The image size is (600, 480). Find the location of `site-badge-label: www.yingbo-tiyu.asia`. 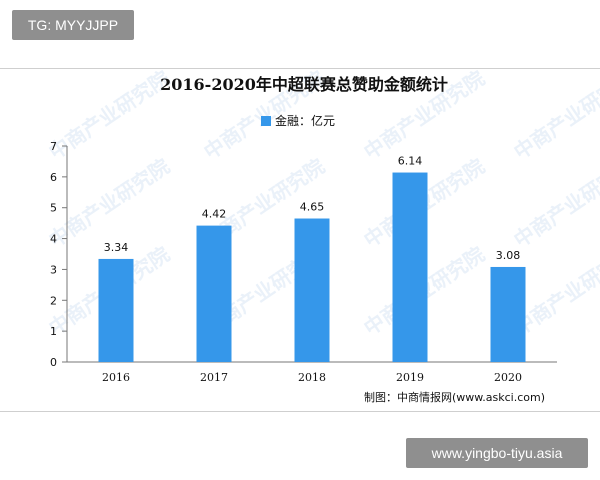

site-badge-label: www.yingbo-tiyu.asia is located at coordinates (497, 453).